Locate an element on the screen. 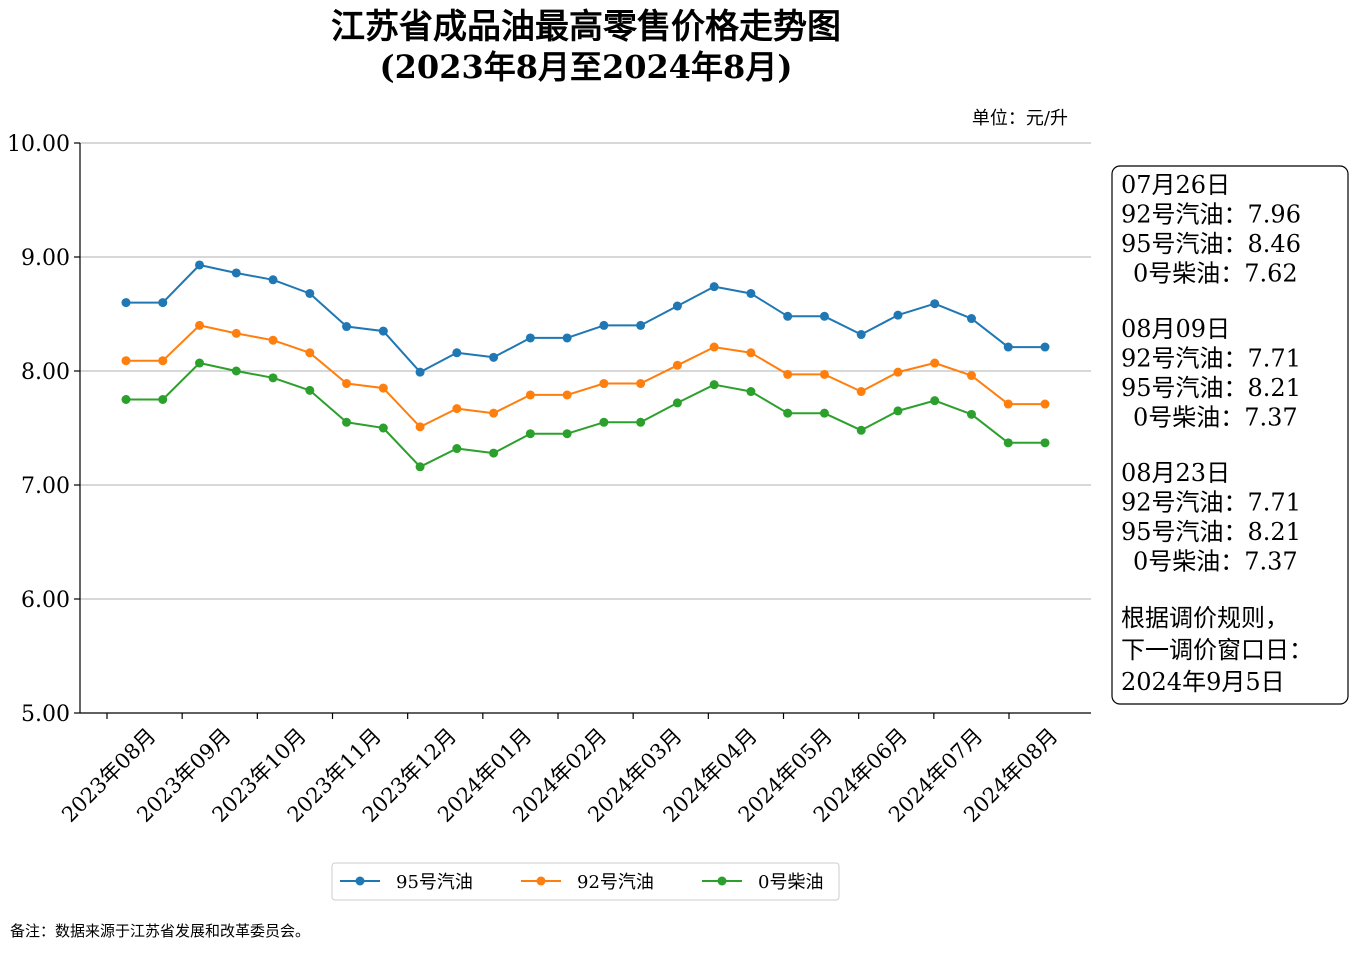  legend-box is located at coordinates (585, 881).